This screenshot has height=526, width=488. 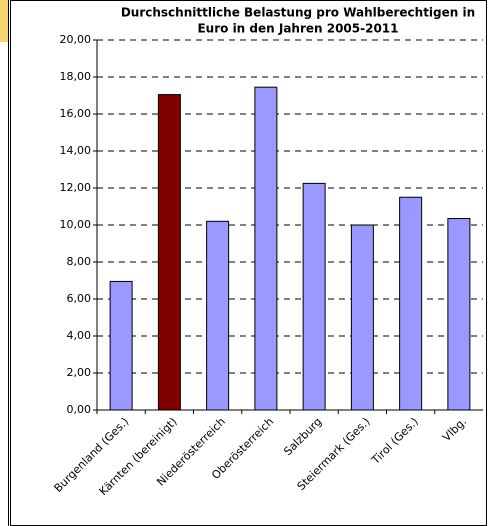 What do you see at coordinates (79, 335) in the screenshot?
I see `y-tick-label: 4,00` at bounding box center [79, 335].